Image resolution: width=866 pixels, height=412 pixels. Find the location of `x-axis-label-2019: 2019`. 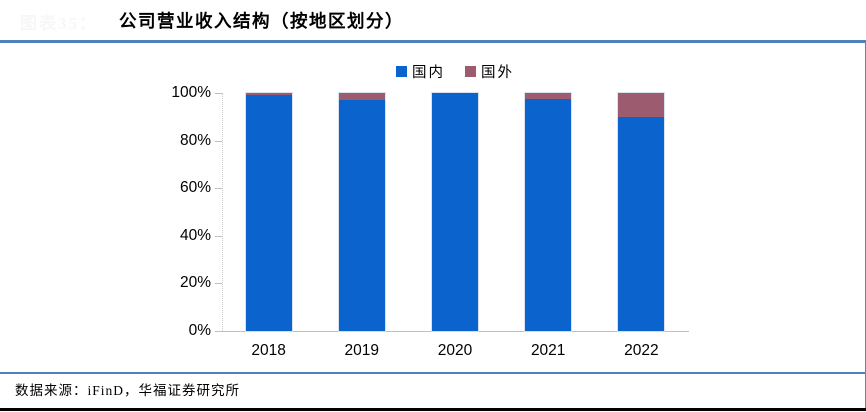

x-axis-label-2019: 2019 is located at coordinates (362, 350).